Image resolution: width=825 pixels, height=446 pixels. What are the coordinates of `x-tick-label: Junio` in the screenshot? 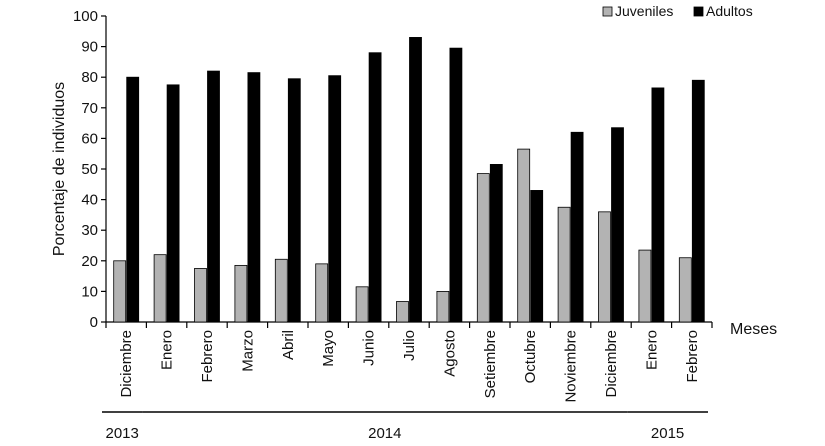 It's located at (369, 348).